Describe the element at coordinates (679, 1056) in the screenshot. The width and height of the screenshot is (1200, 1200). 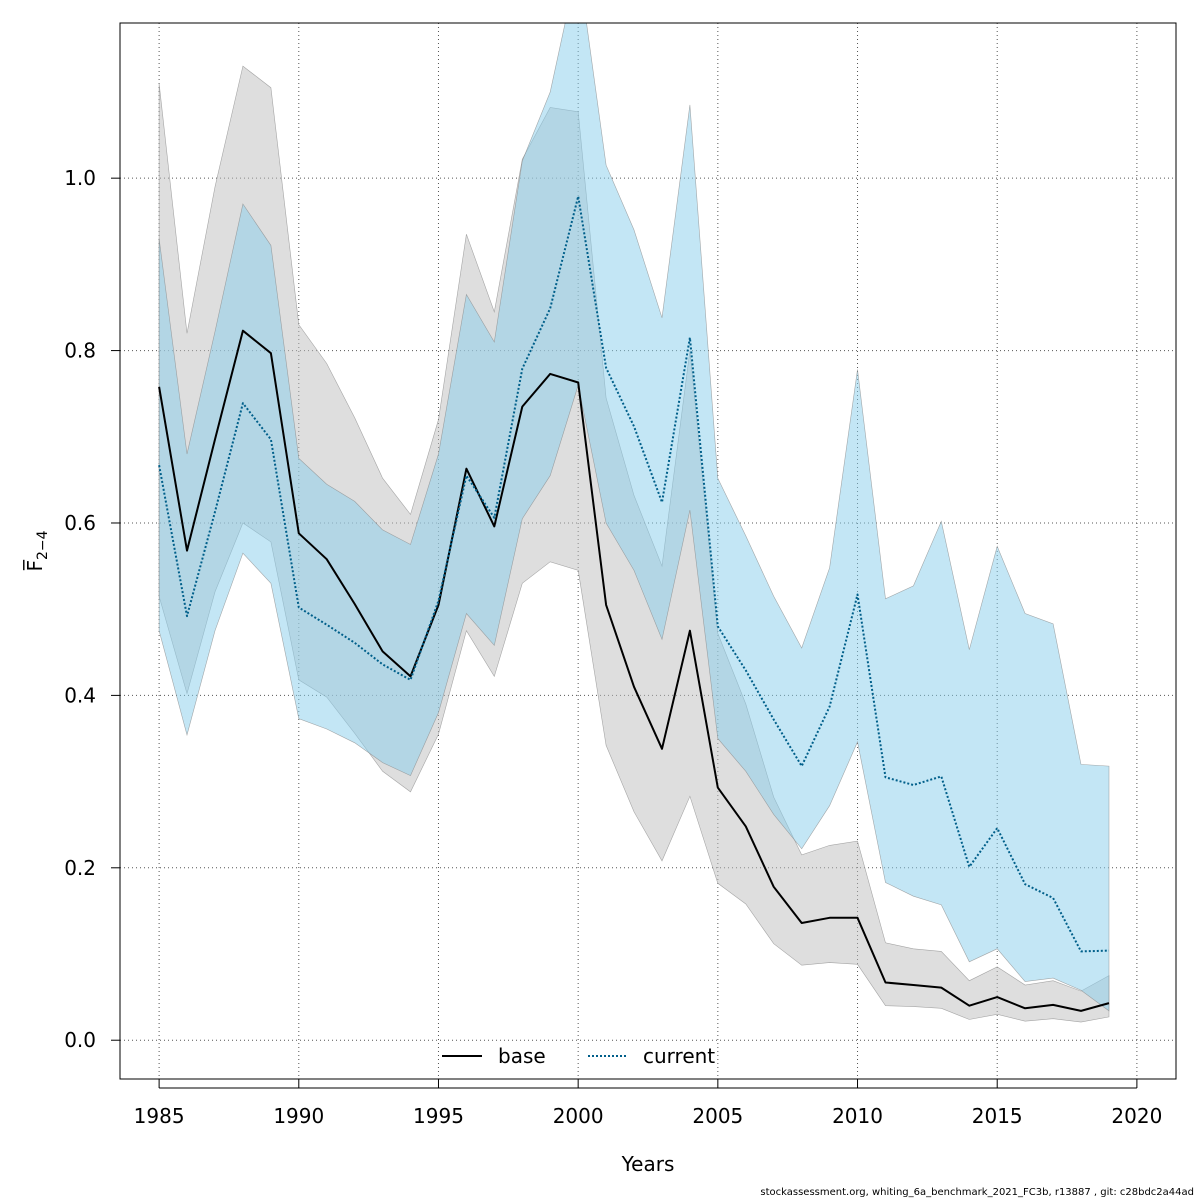
I see `legend-label-current: current` at that location.